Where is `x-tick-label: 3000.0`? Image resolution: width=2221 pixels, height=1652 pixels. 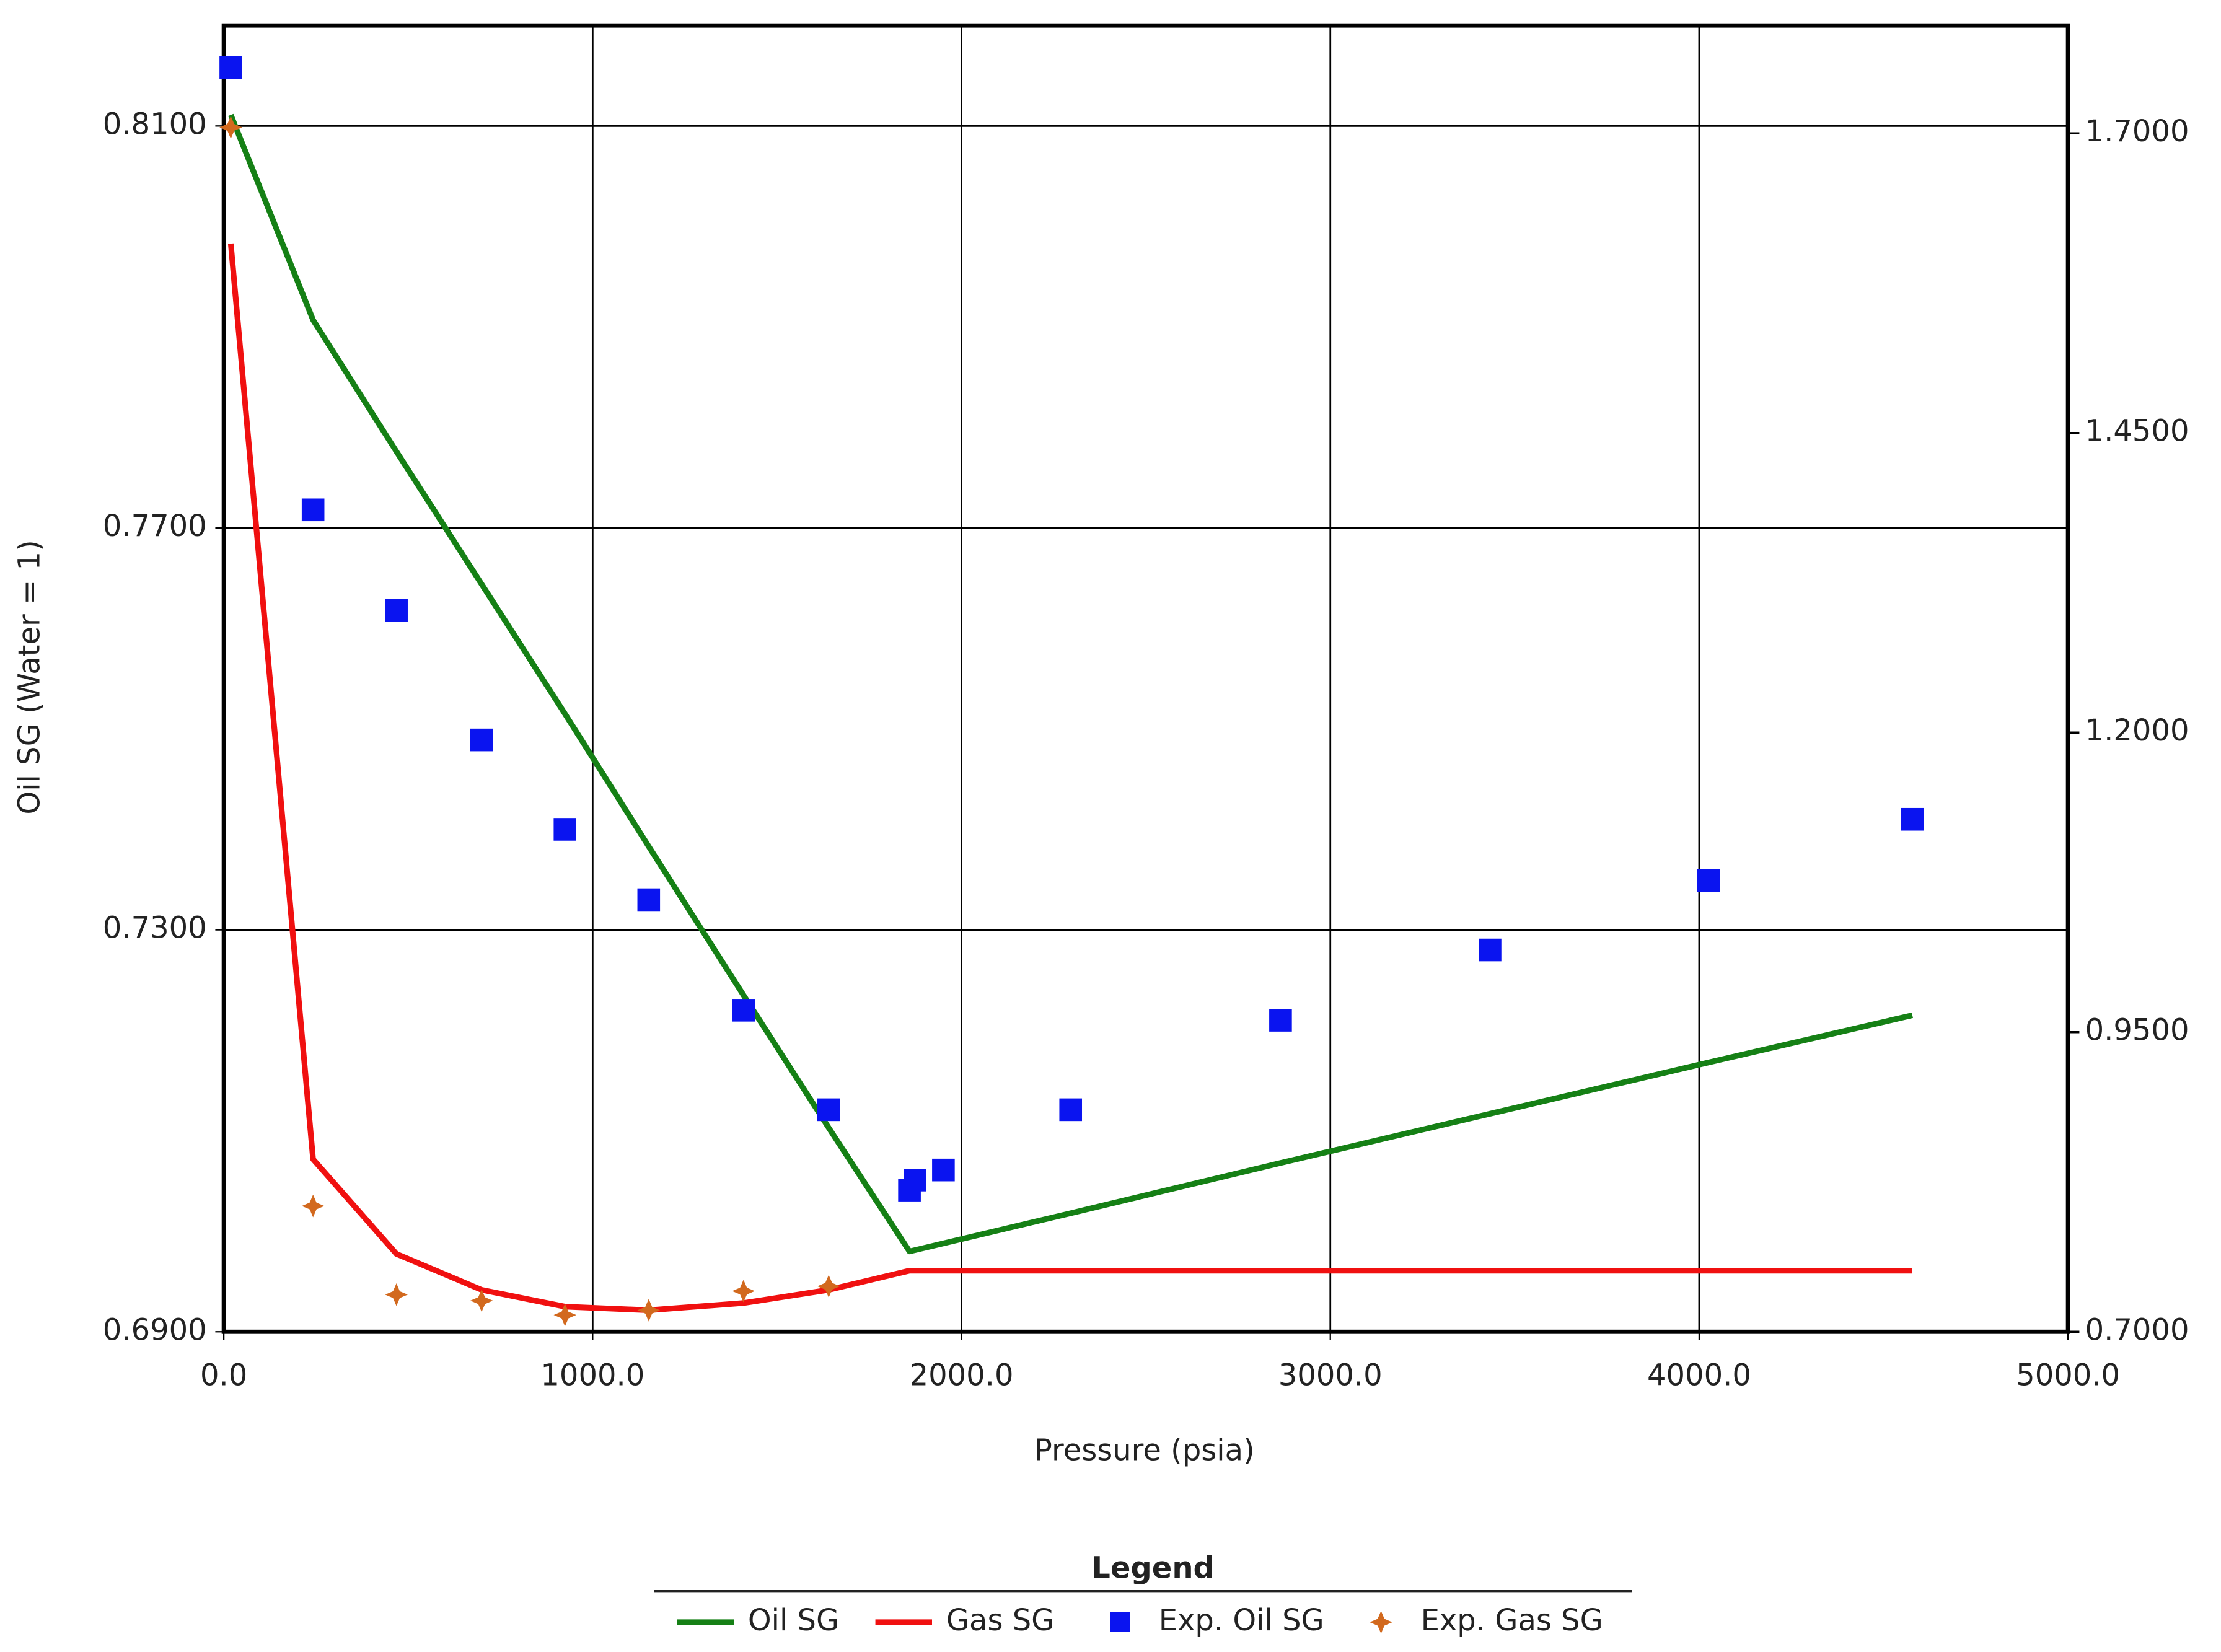 x-tick-label: 3000.0 is located at coordinates (1330, 1375).